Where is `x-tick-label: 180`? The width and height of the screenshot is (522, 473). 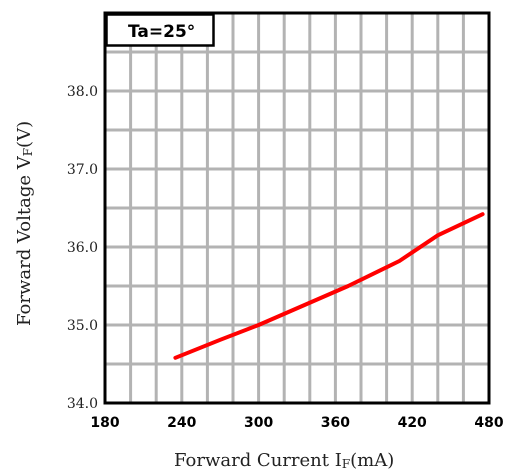
x-tick-label: 180 is located at coordinates (104, 423).